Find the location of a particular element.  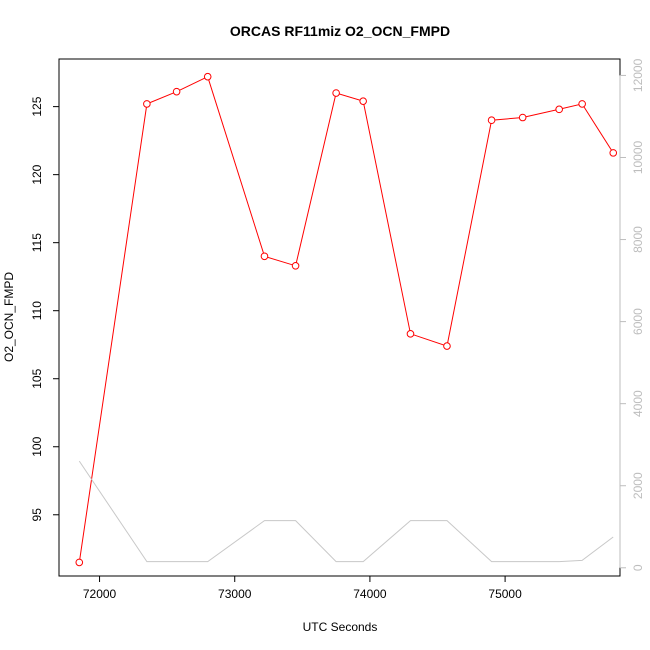

y2-tick-label: 2000 is located at coordinates (638, 485).